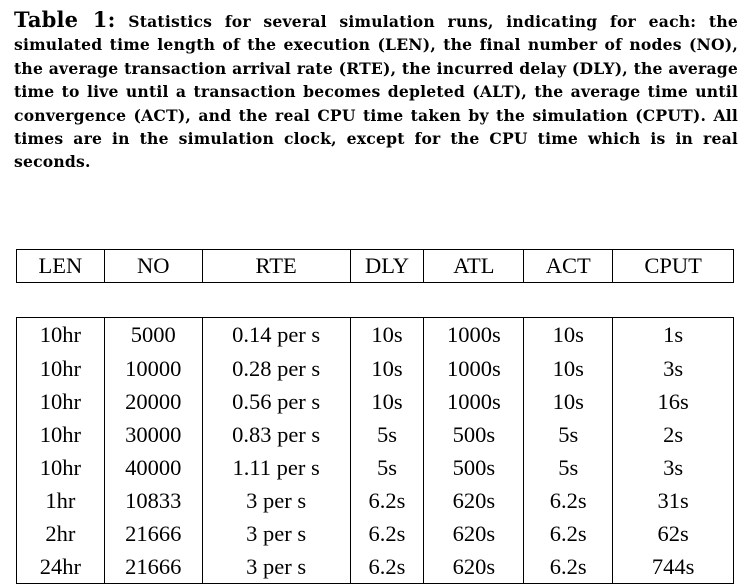 This screenshot has width=749, height=584. Describe the element at coordinates (276, 467) in the screenshot. I see `cell-rte: 1.11 per s` at that location.